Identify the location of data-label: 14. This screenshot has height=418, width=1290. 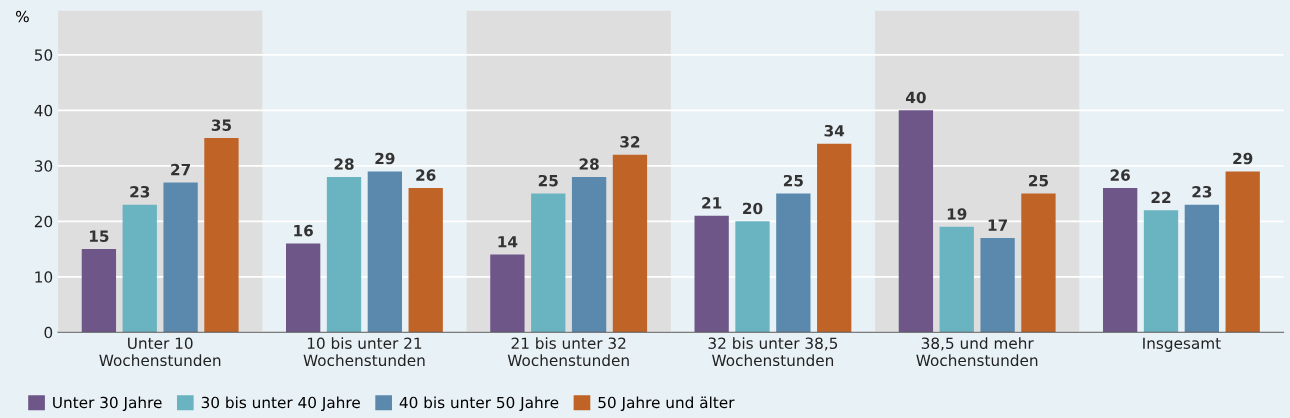
(508, 242).